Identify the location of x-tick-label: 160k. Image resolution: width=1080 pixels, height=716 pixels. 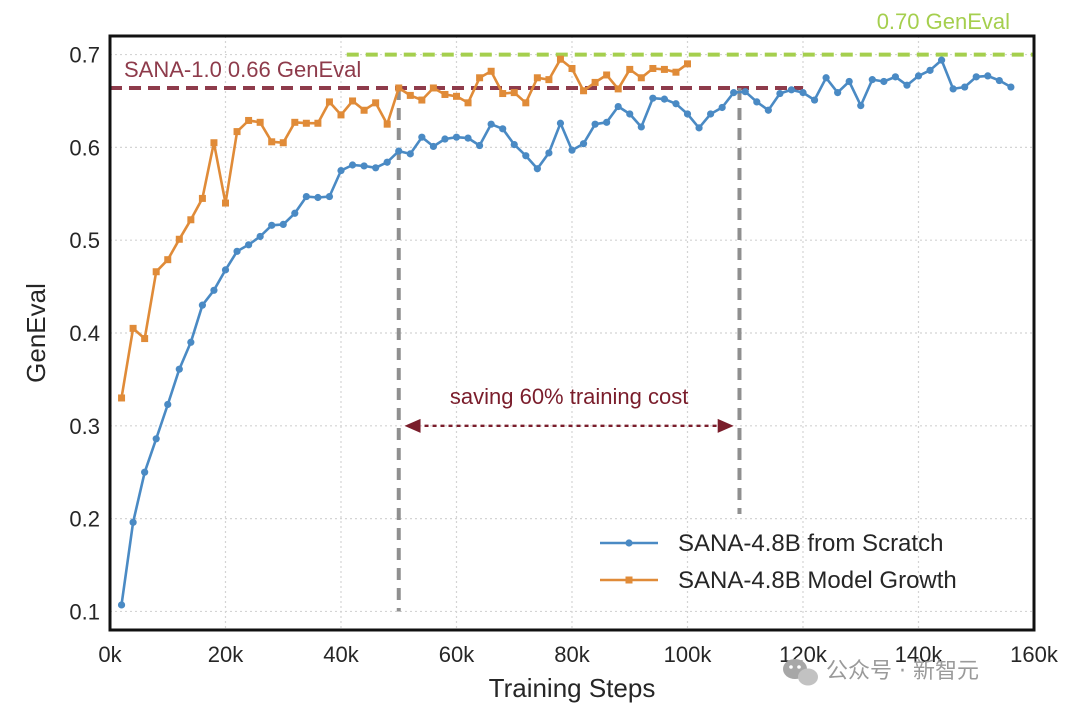
(1034, 654).